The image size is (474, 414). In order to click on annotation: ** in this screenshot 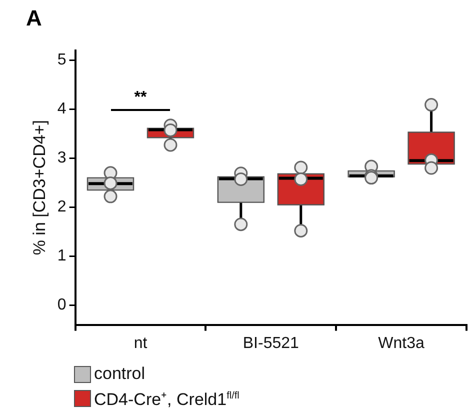, I will do `click(140, 97)`.